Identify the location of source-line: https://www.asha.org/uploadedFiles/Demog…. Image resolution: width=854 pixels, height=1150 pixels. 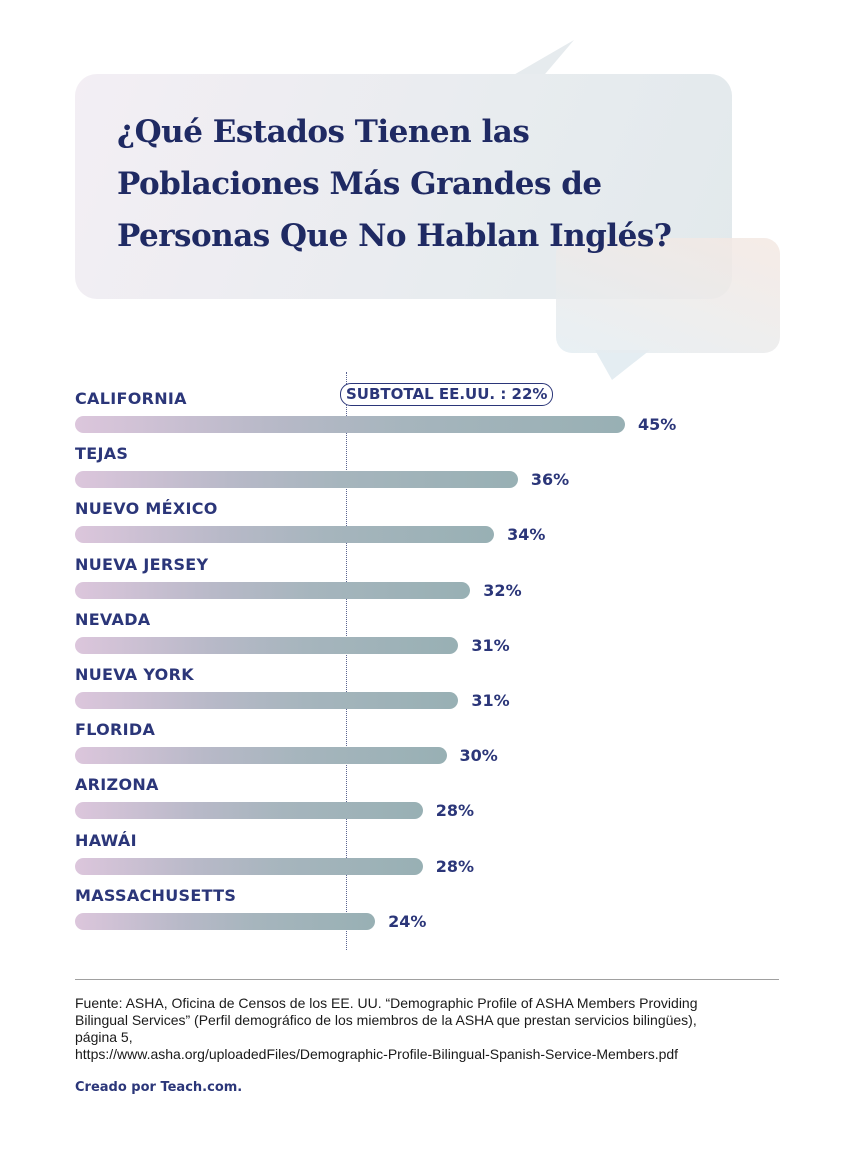
(377, 1054).